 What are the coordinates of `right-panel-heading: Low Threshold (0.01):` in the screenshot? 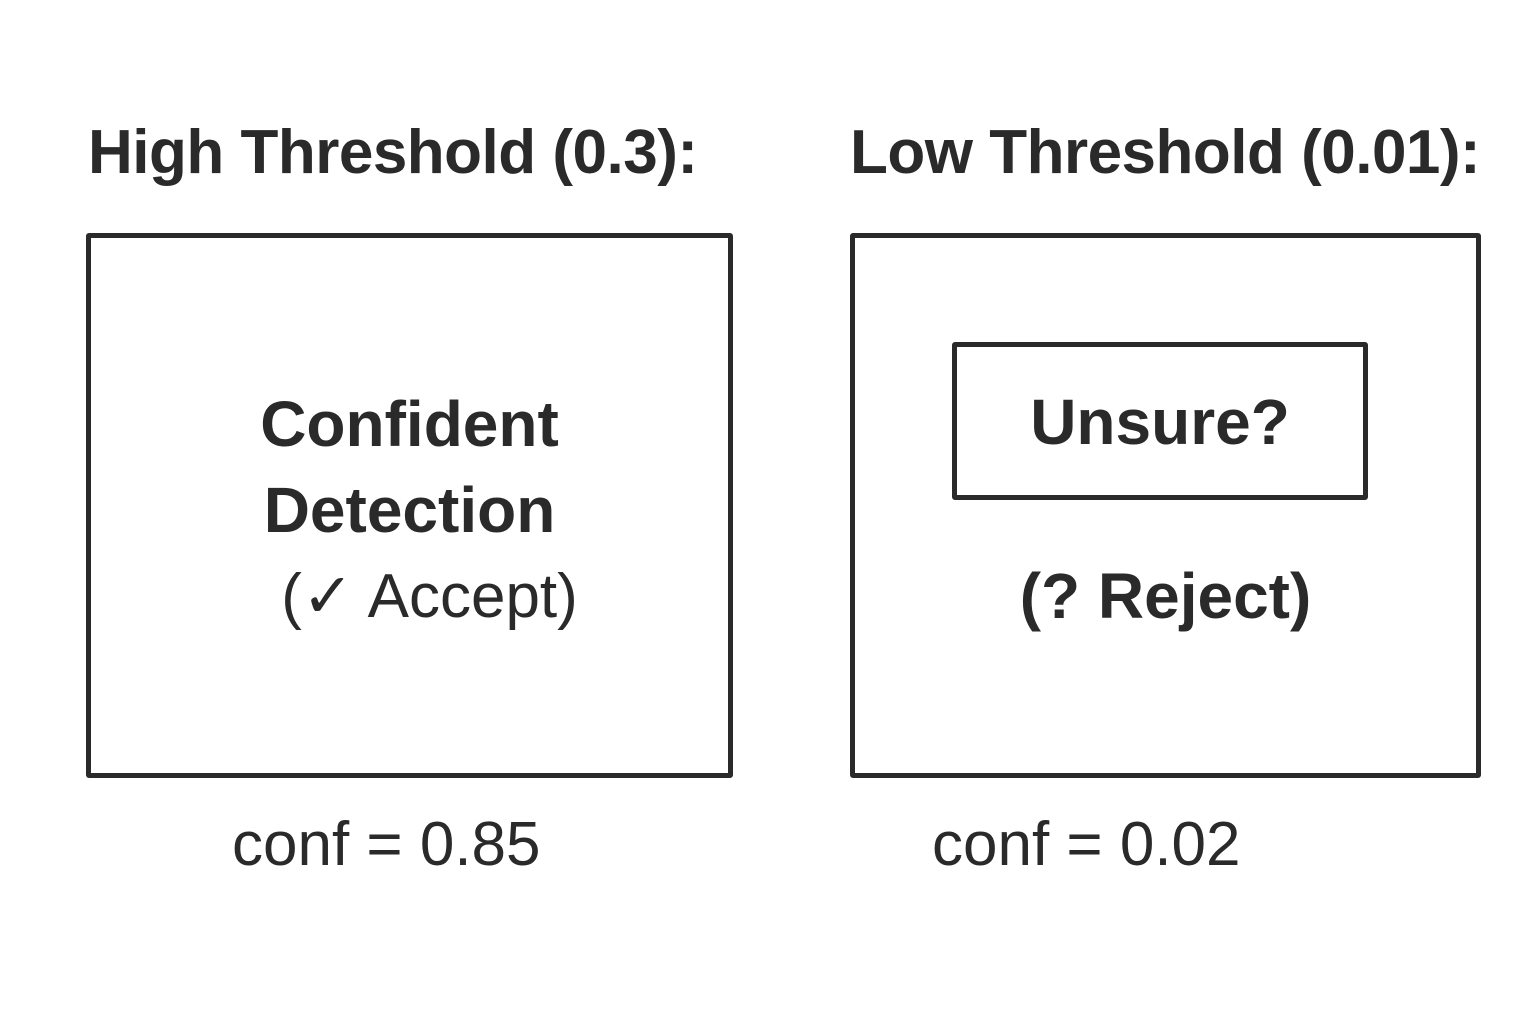 It's located at (1165, 152).